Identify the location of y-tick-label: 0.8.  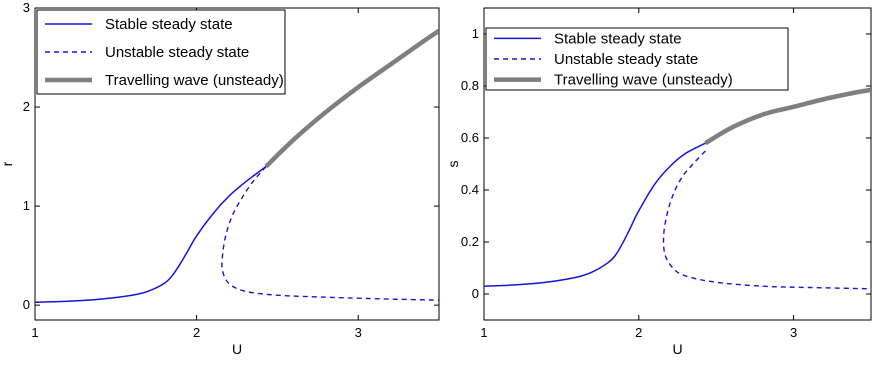
(470, 85).